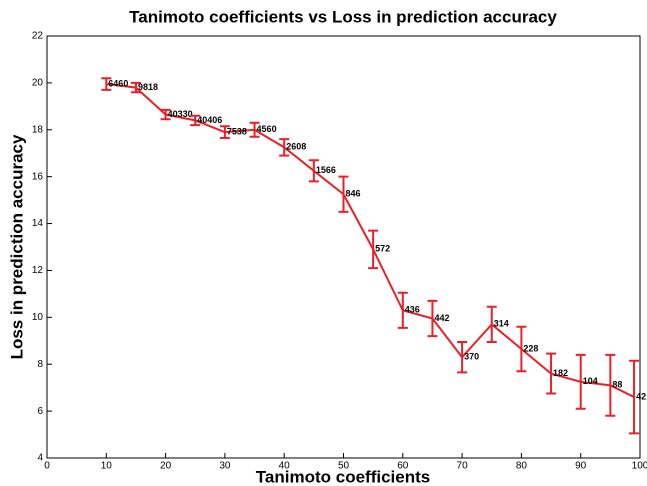 The image size is (647, 486). Describe the element at coordinates (581, 466) in the screenshot. I see `x-tick-label: 90` at that location.